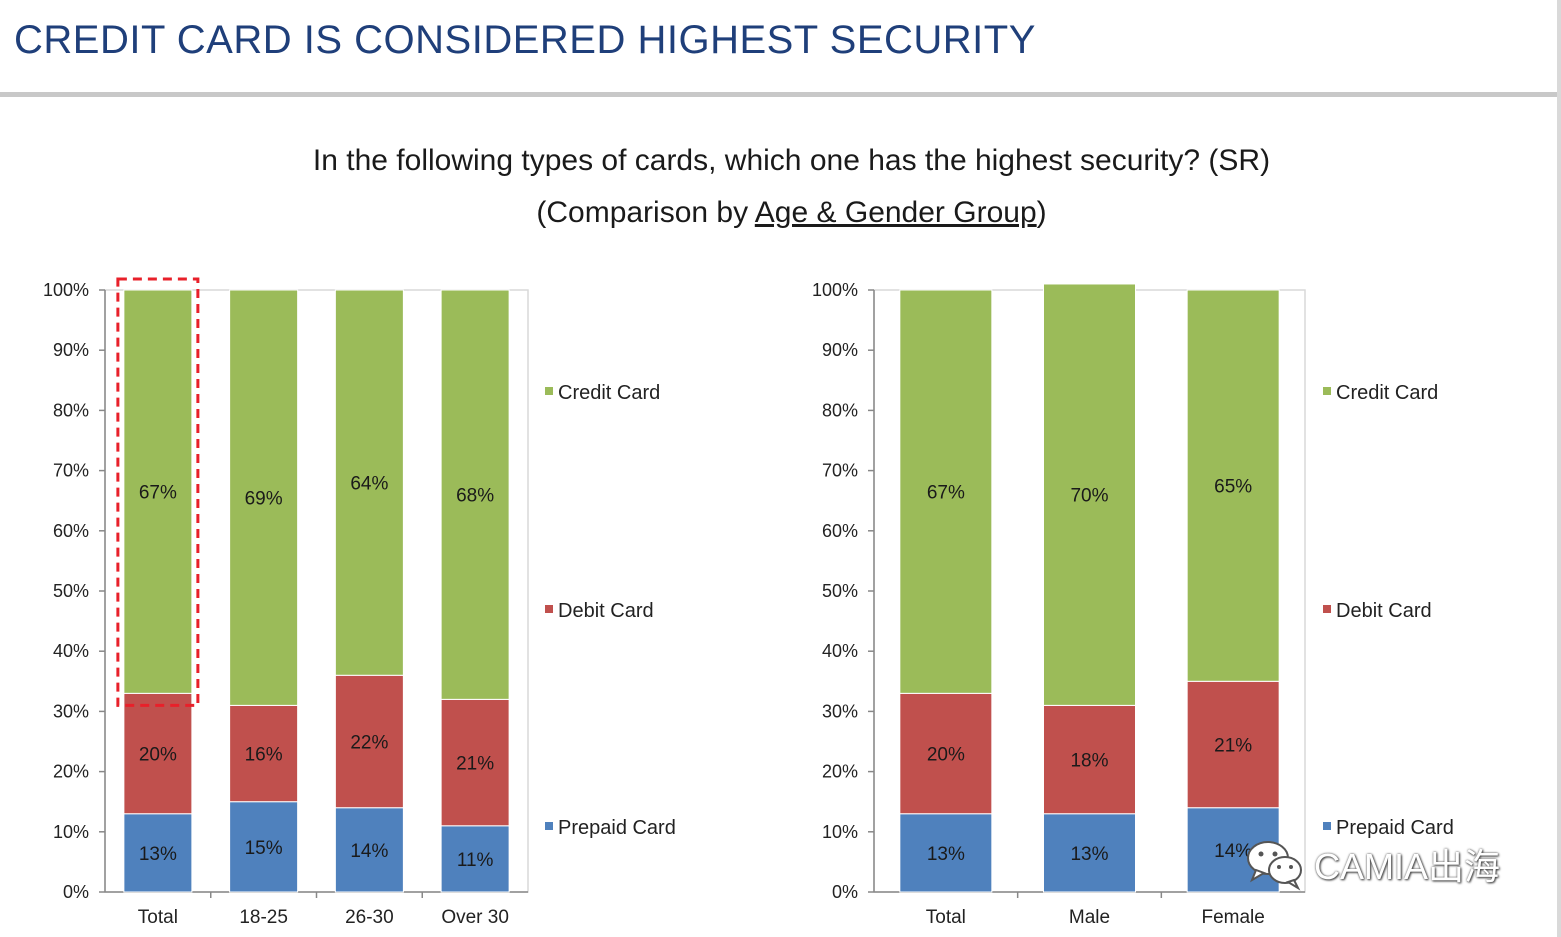 This screenshot has width=1561, height=937. I want to click on gender-category-label: Female, so click(1232, 917).